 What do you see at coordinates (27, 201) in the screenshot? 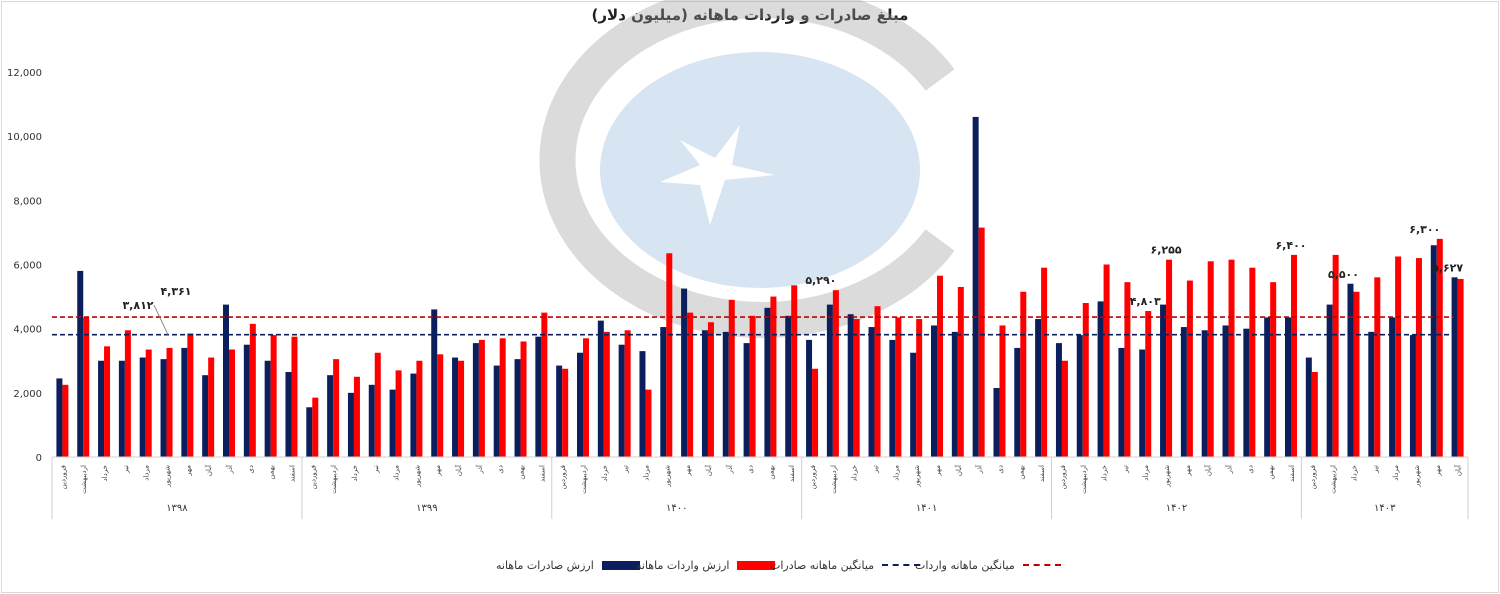
I see `y-tick-label: 8,000` at bounding box center [27, 201].